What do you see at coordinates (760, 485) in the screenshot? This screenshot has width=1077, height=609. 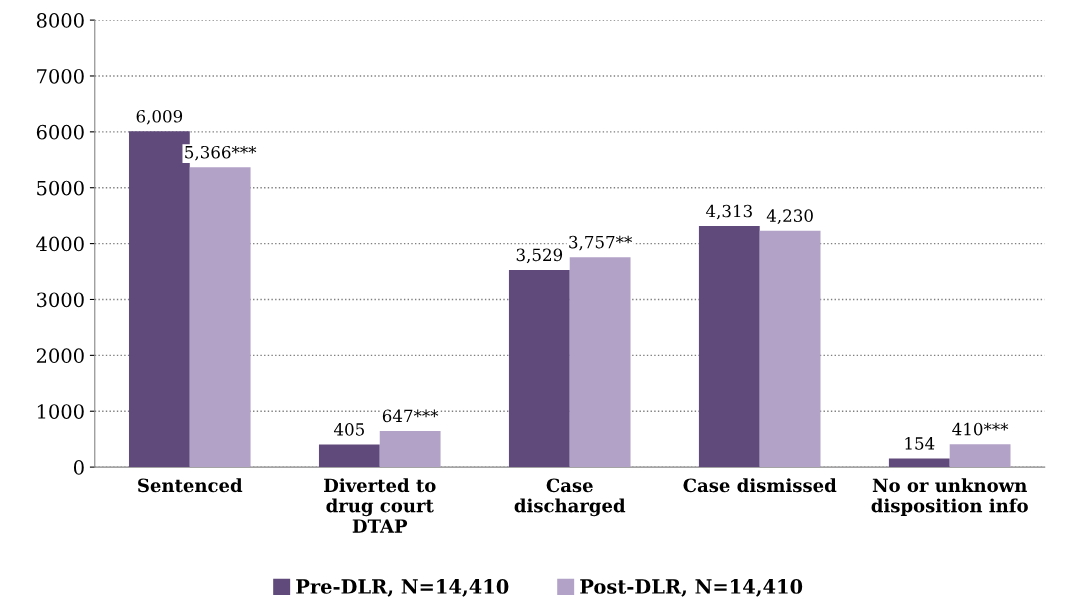 I see `x-tick-label: Case dismissed` at bounding box center [760, 485].